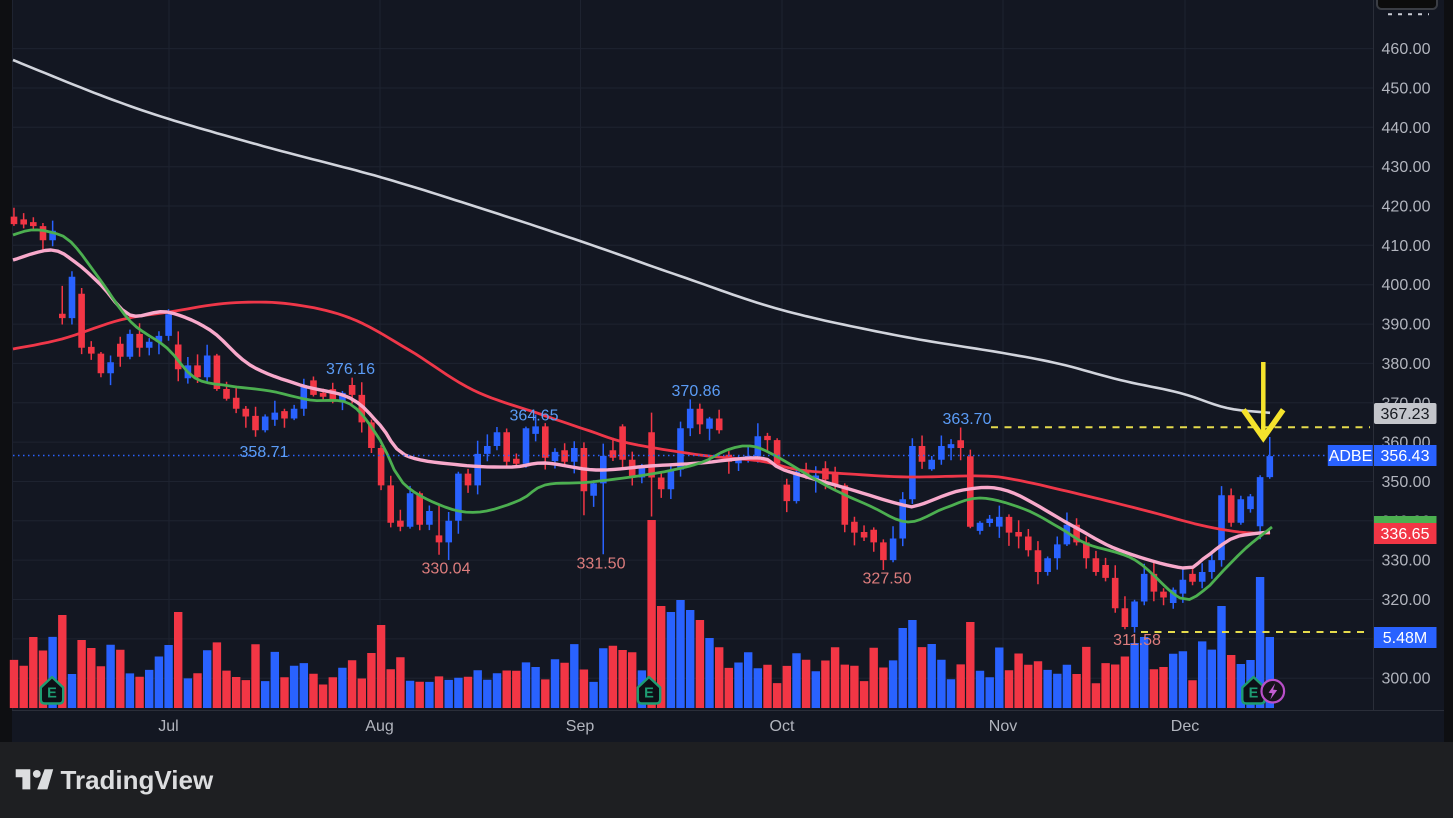 The width and height of the screenshot is (1453, 818). What do you see at coordinates (168, 726) in the screenshot?
I see `svg-text: Jul` at bounding box center [168, 726].